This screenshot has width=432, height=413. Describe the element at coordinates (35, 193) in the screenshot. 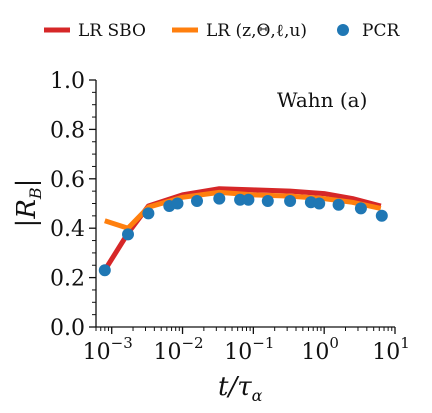

I see `y-axis-label-sub: B` at that location.